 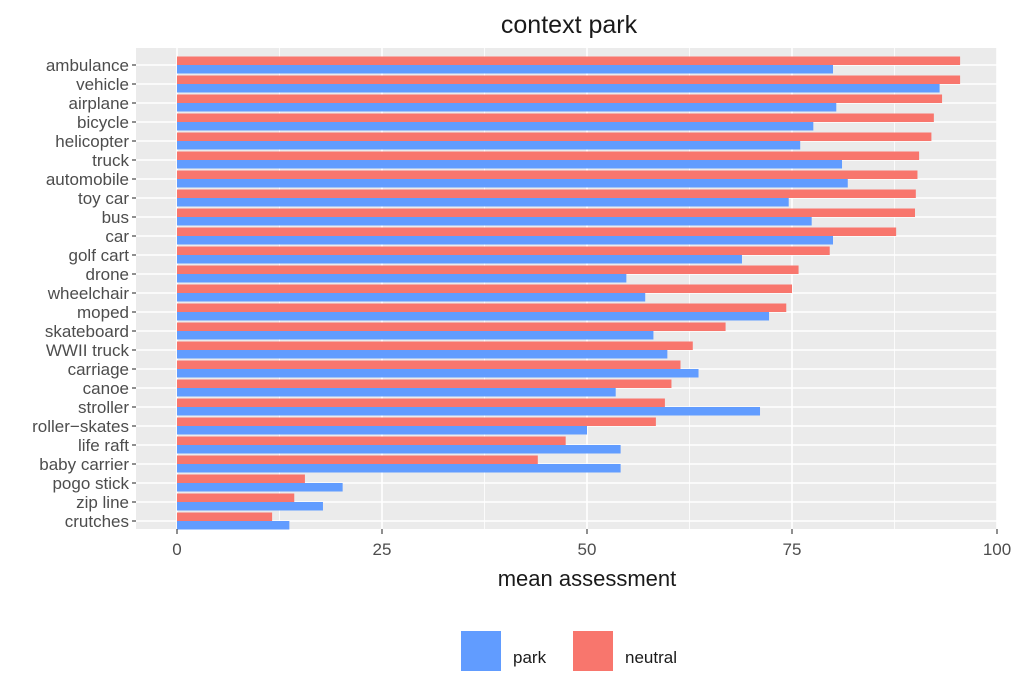 I want to click on legend: park neutral, so click(x=569, y=651).